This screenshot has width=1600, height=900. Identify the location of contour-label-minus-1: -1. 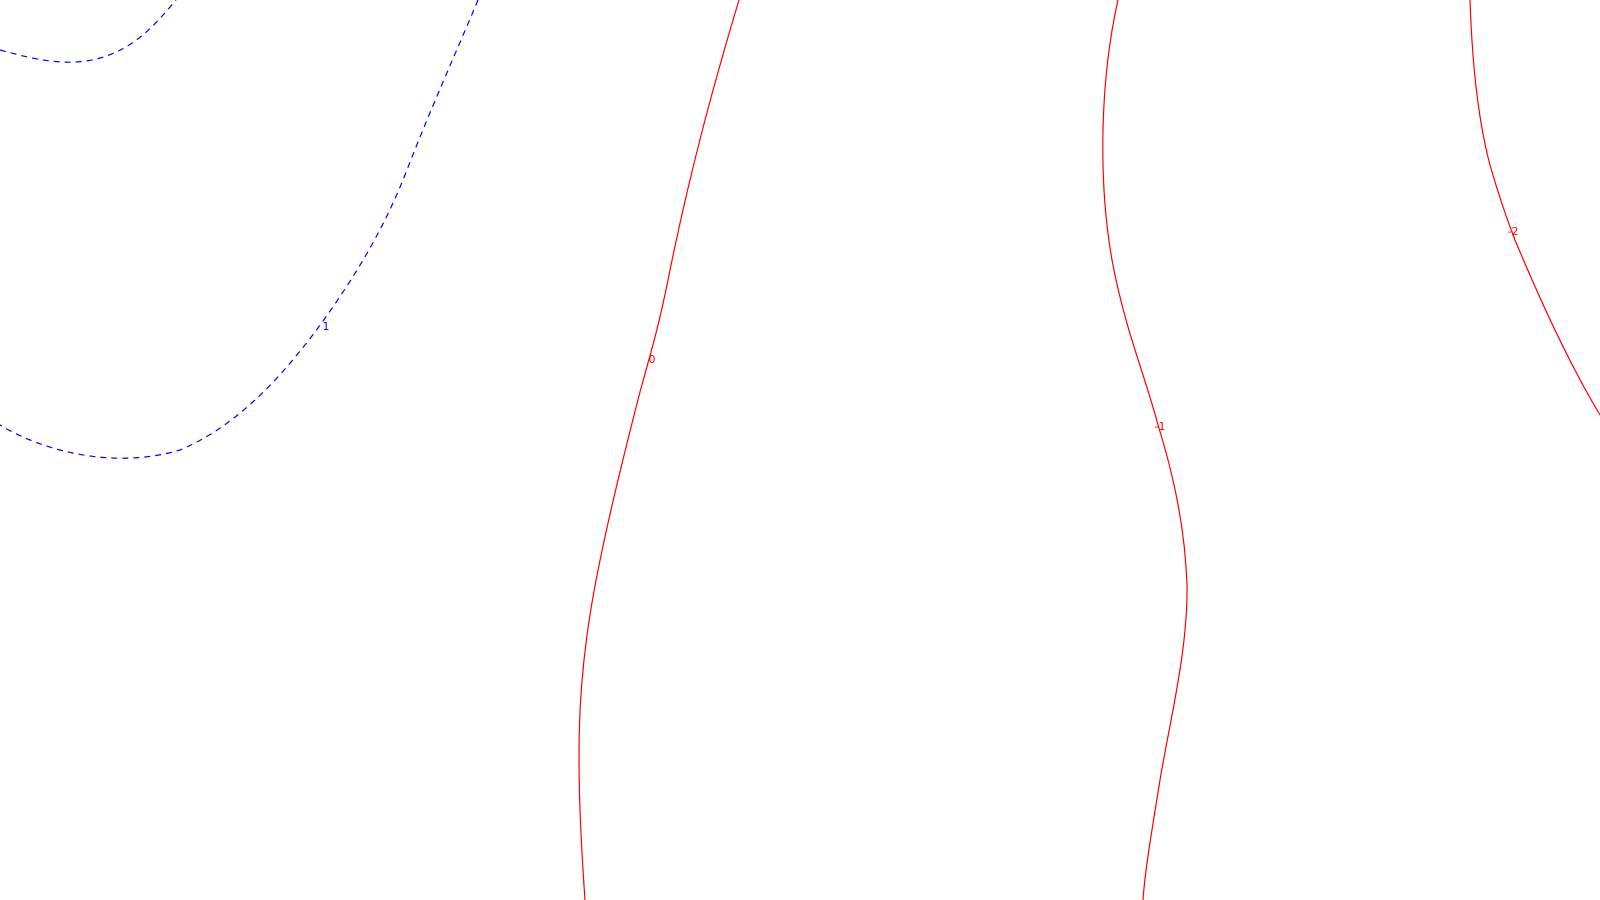
(1160, 426).